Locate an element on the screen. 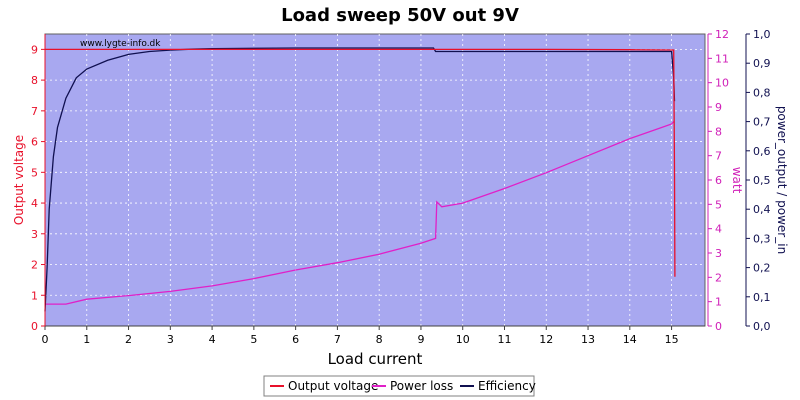  left-tick-label: 0 is located at coordinates (34, 326).